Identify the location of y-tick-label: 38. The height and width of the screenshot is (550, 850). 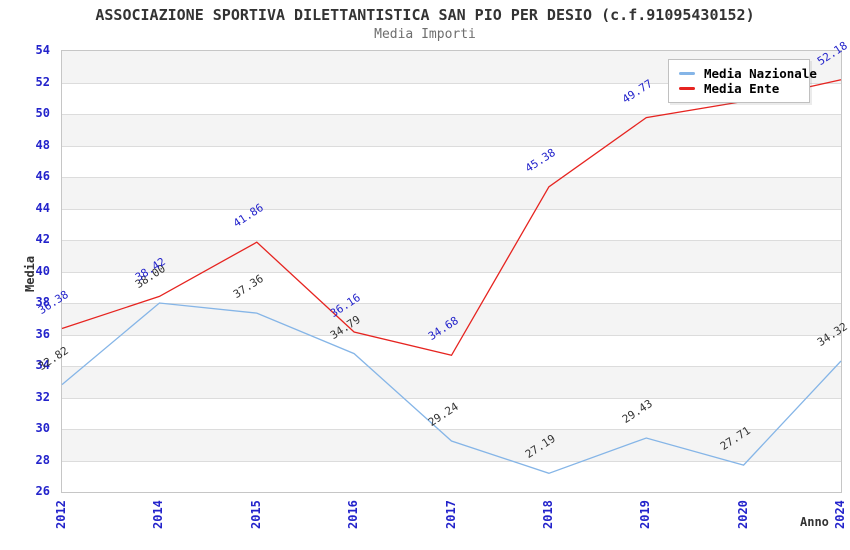
(42, 302).